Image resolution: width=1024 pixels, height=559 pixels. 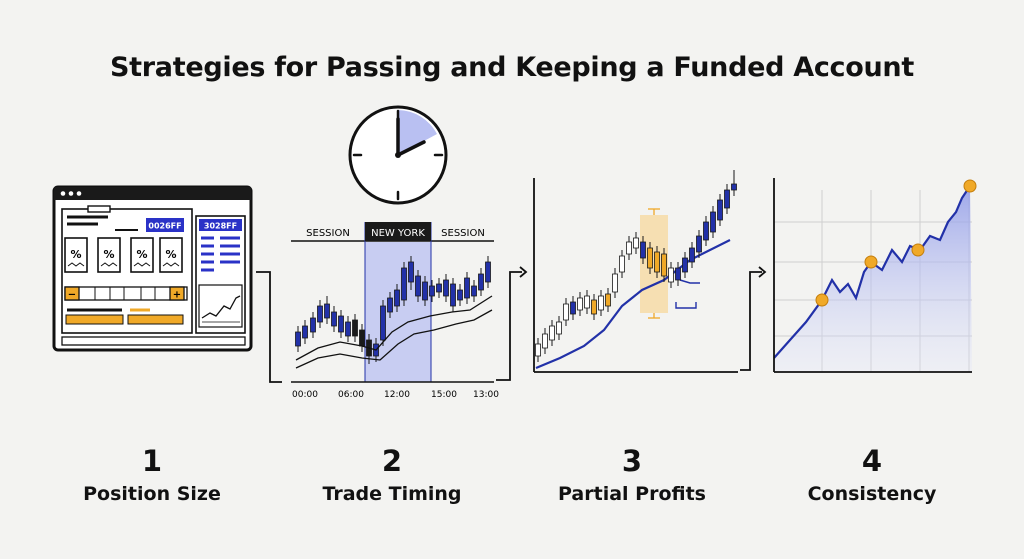 I want to click on percent-cards: % % % %, so click(x=123, y=255).